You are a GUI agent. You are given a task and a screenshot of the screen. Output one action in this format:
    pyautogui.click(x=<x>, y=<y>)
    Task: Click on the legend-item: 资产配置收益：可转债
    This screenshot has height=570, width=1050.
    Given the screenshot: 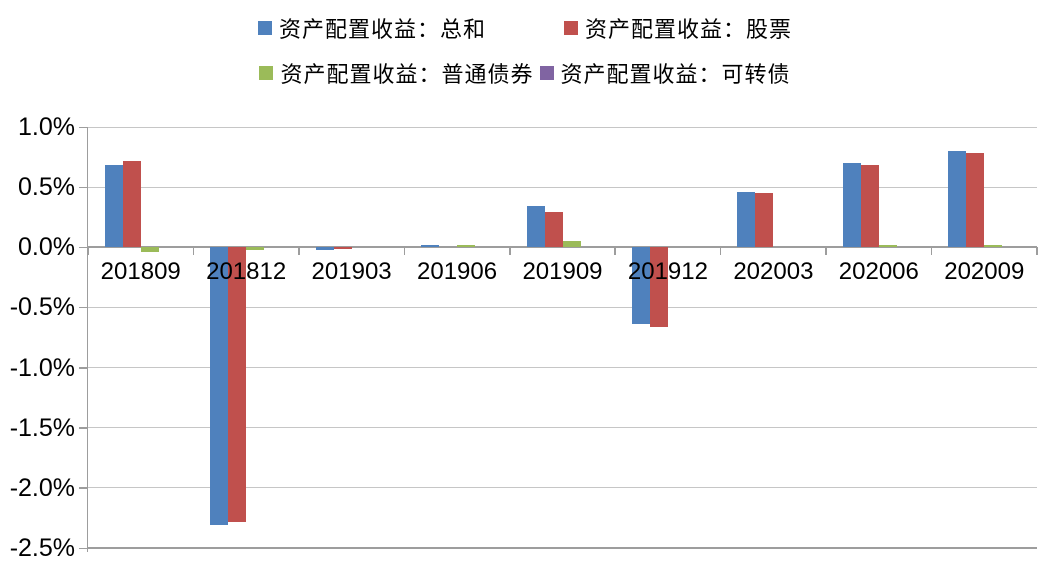 What is the action you would take?
    pyautogui.click(x=665, y=73)
    